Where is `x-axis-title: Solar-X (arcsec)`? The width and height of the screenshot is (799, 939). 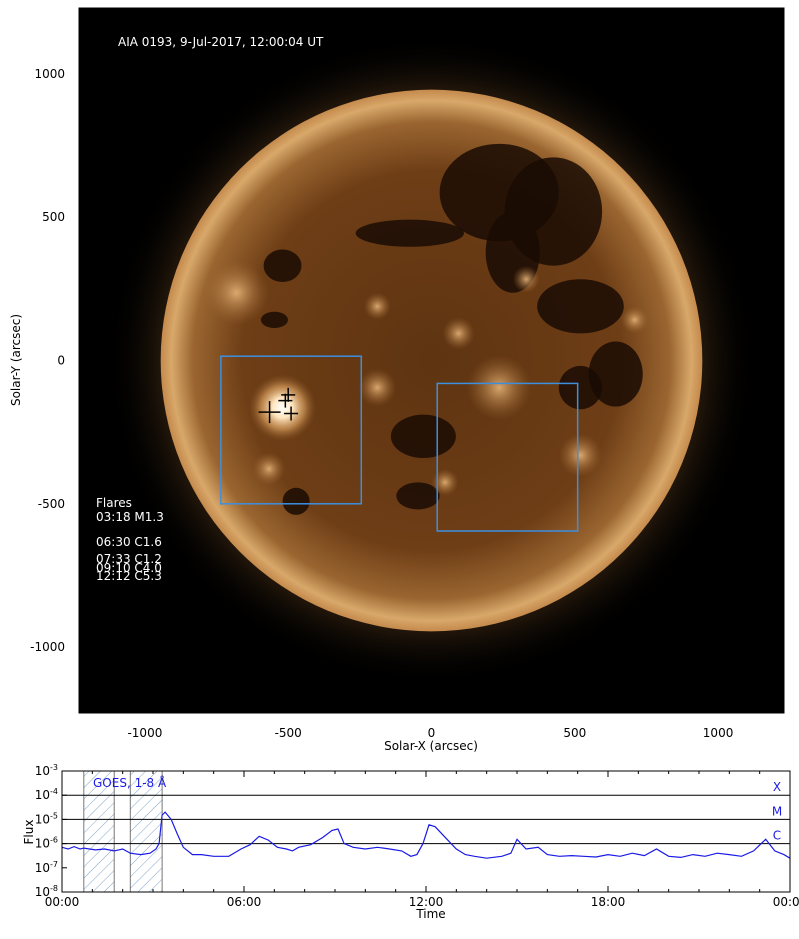 x-axis-title: Solar-X (arcsec) is located at coordinates (431, 746).